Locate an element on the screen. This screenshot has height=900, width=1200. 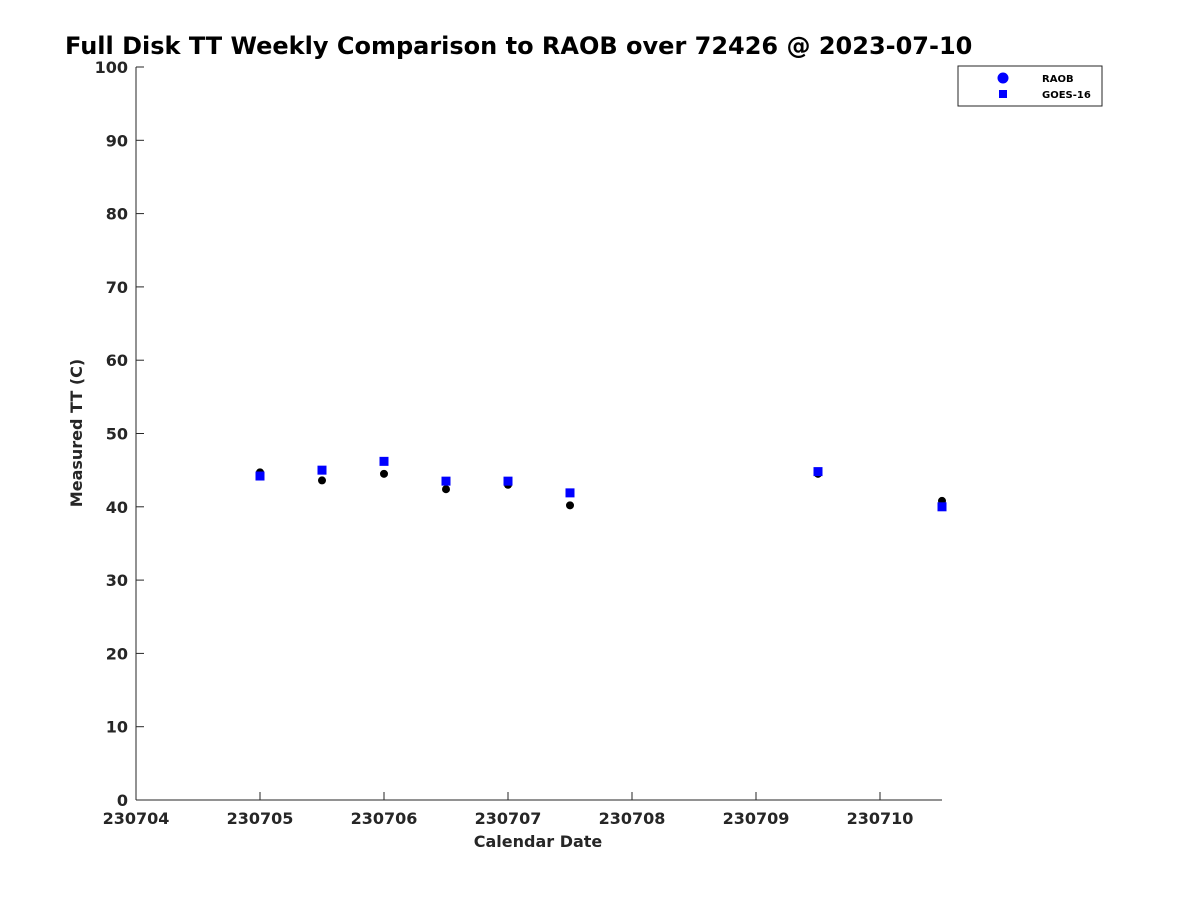
y-tick-label: 40 is located at coordinates (117, 507).